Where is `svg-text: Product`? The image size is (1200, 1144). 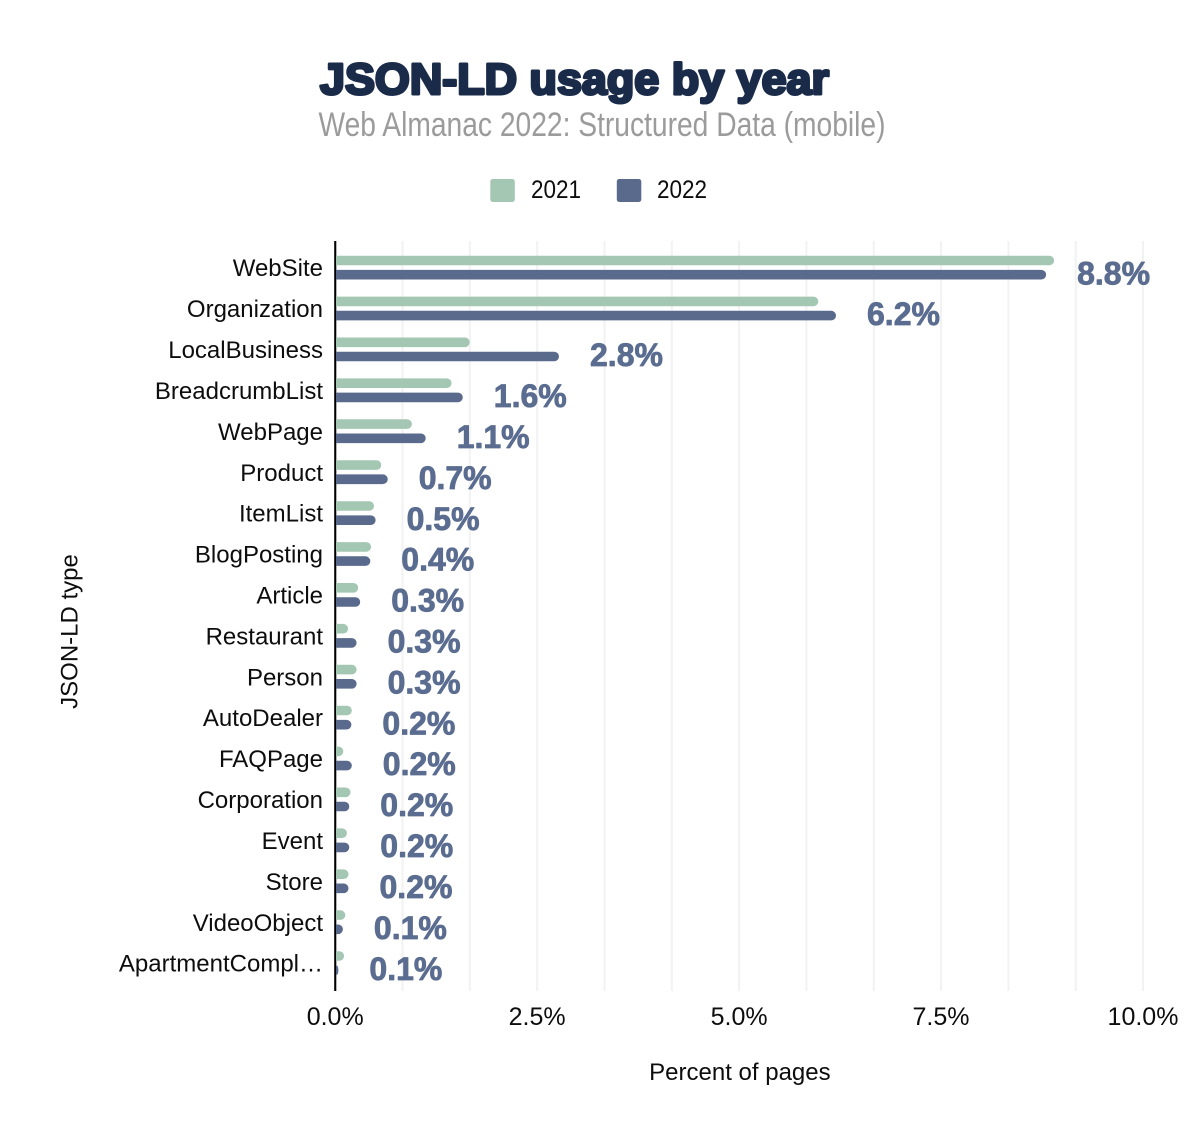 svg-text: Product is located at coordinates (281, 473).